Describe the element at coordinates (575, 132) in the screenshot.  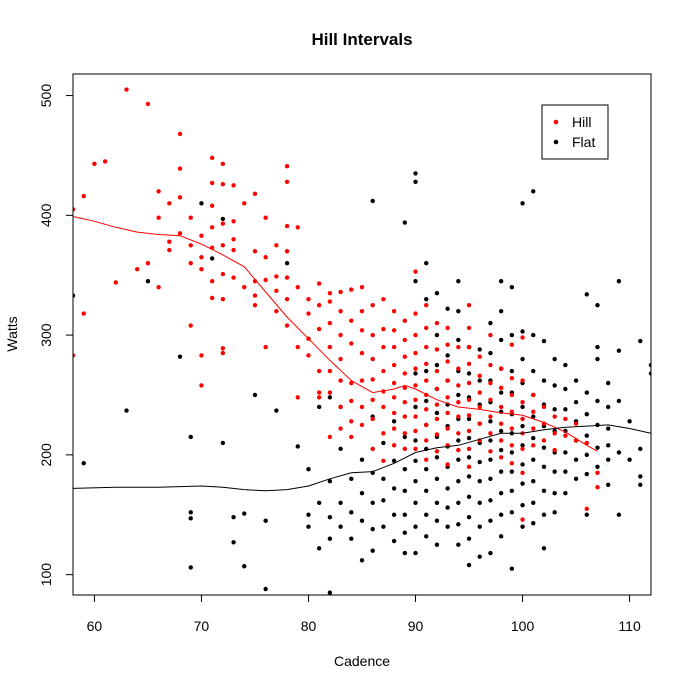
I see `legend: Hill Flat` at that location.